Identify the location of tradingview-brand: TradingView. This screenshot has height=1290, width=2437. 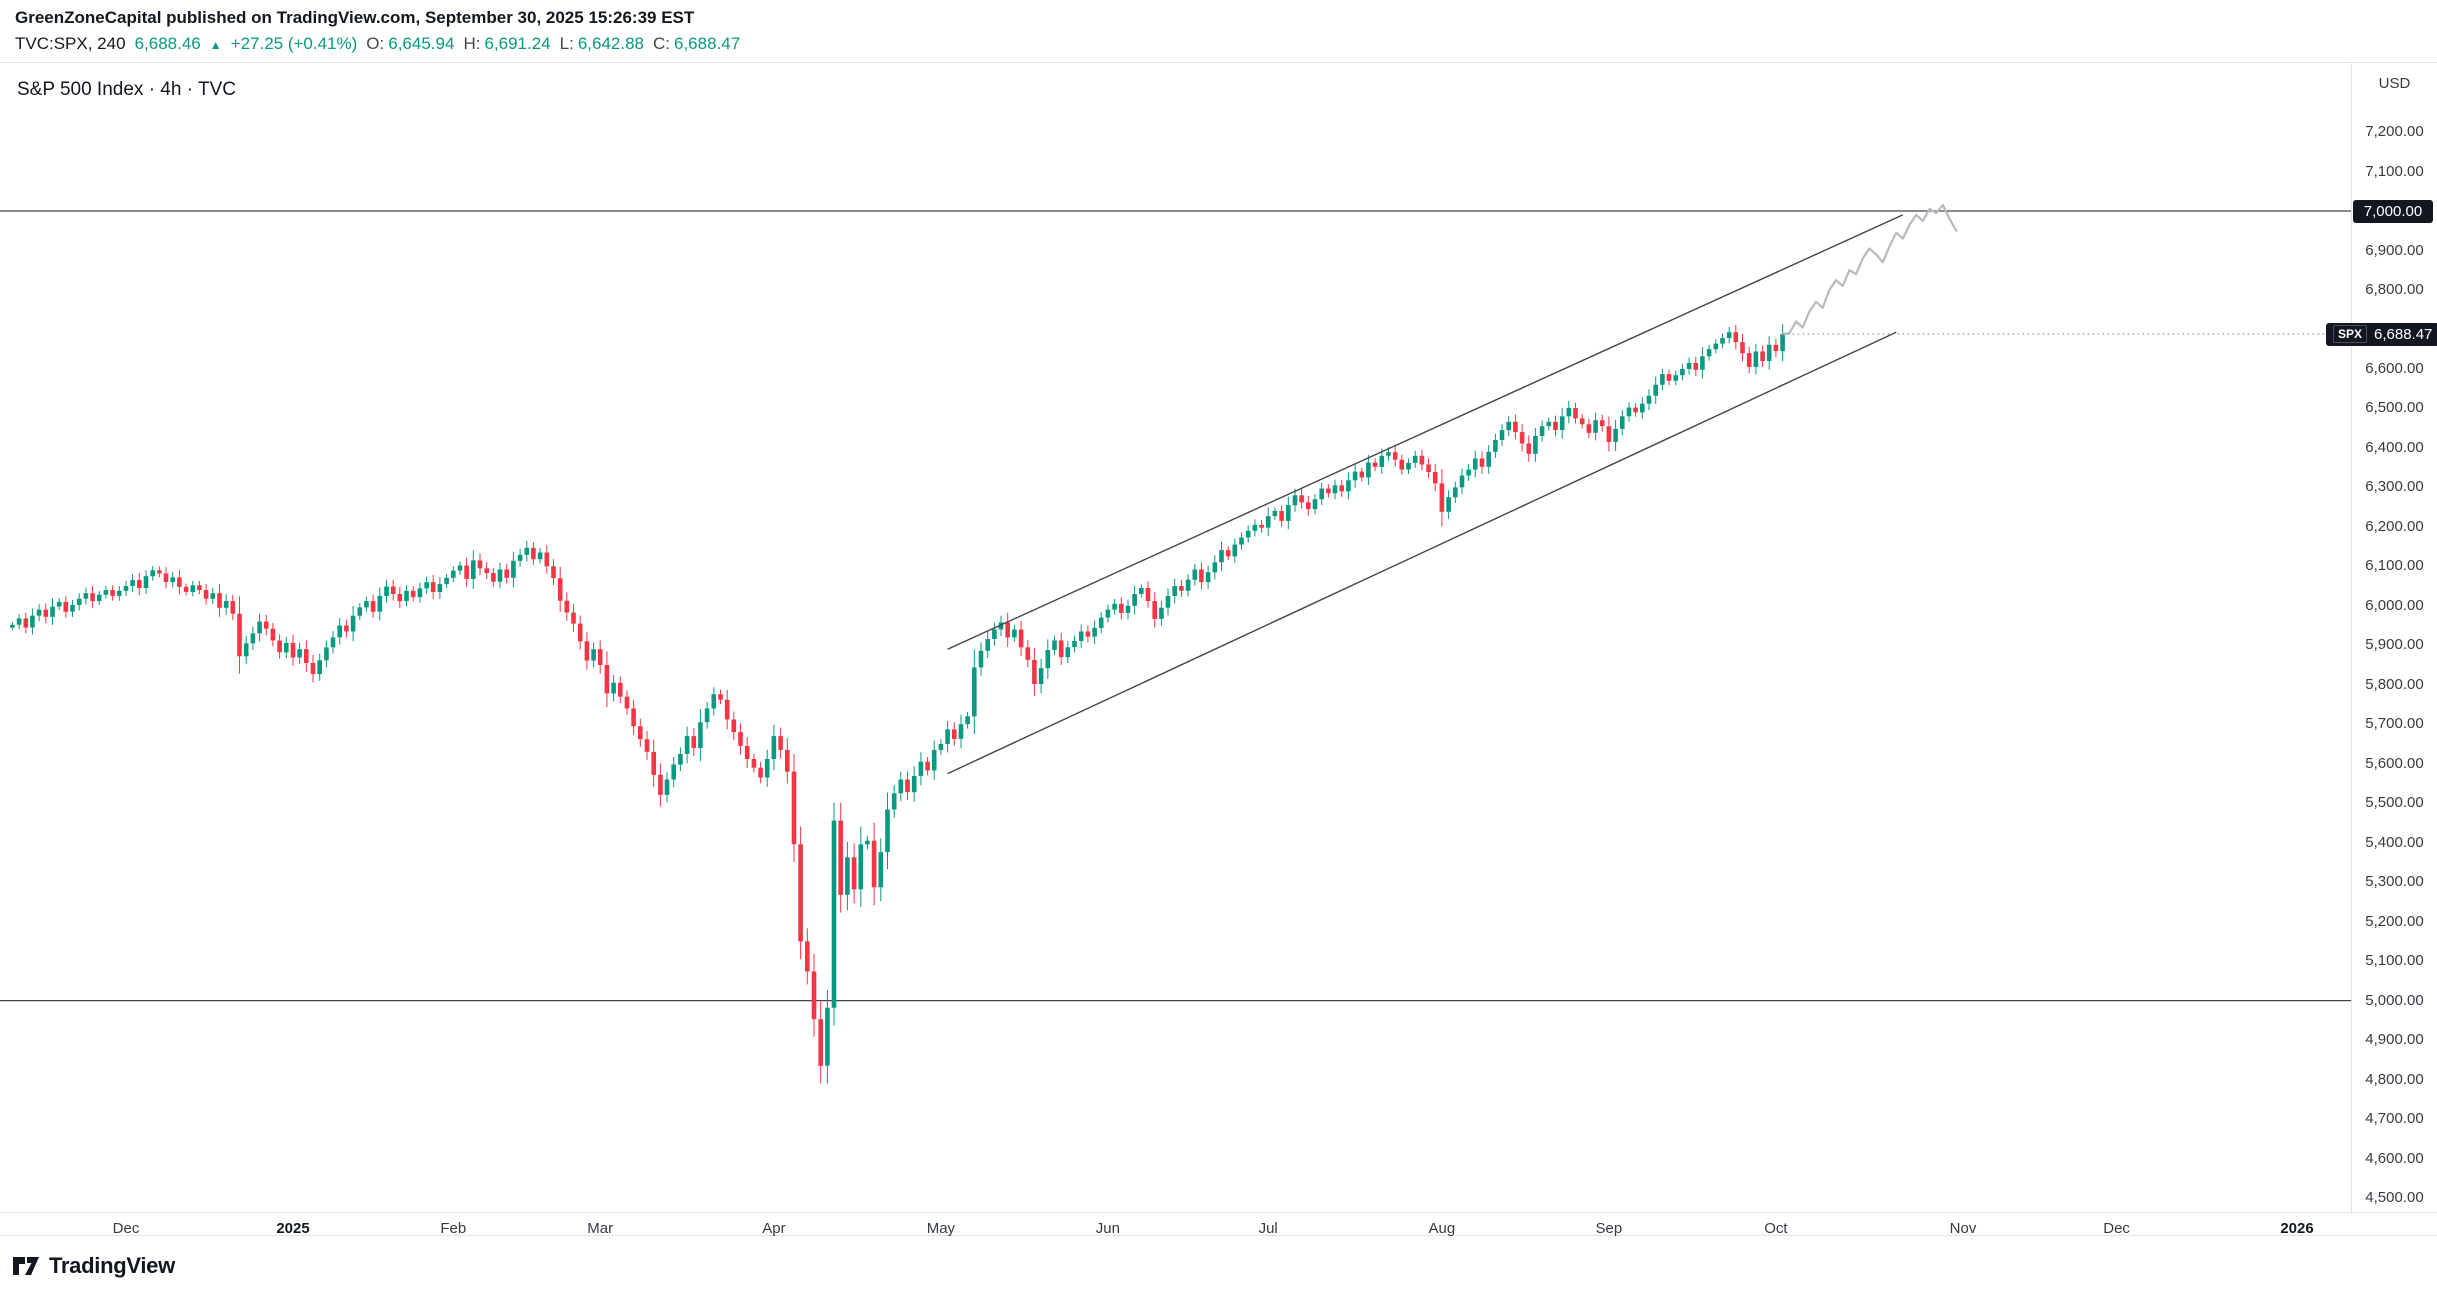
(112, 1265).